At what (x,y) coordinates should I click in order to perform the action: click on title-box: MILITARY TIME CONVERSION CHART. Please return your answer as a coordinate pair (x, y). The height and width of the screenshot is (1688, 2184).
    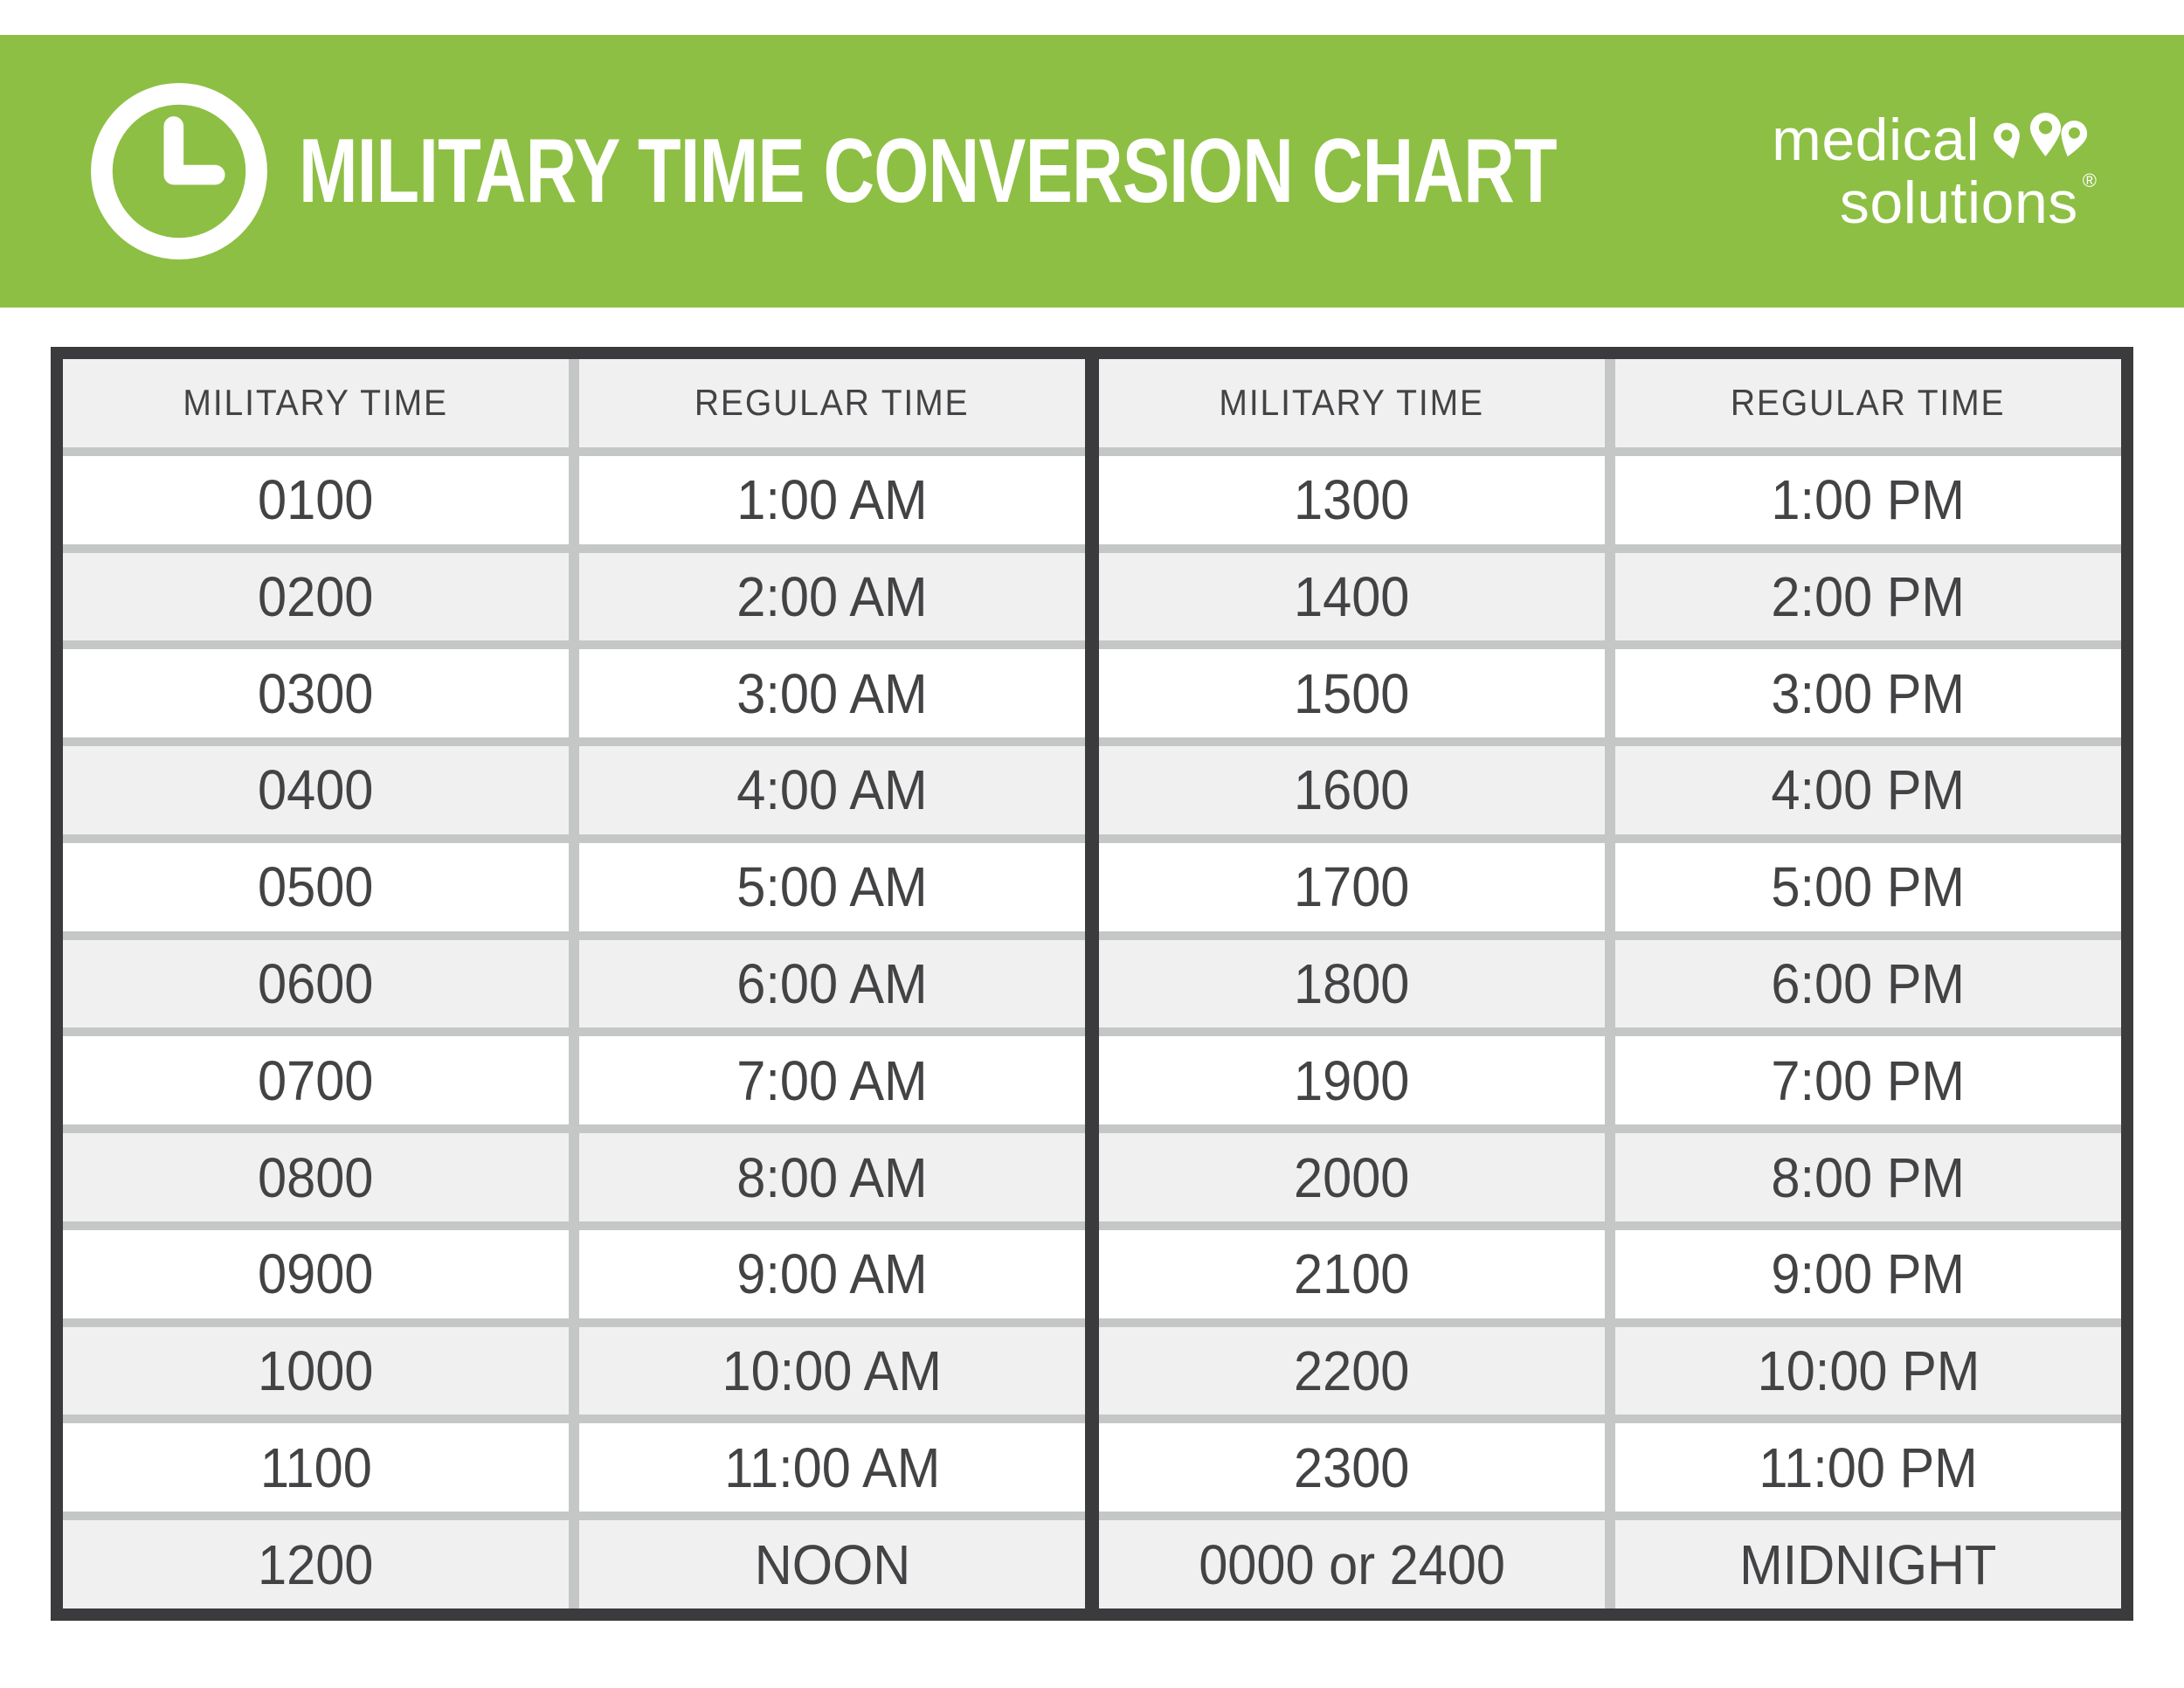
    Looking at the image, I should click on (967, 172).